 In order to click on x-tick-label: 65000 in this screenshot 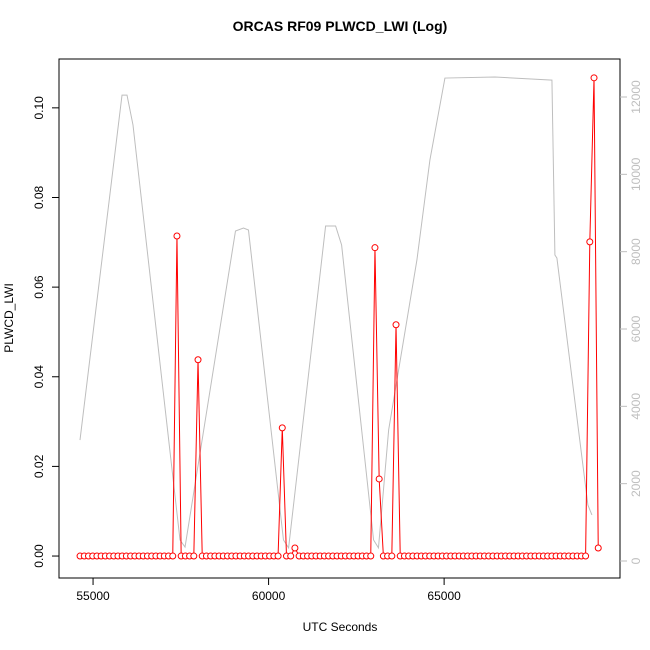, I will do `click(444, 596)`.